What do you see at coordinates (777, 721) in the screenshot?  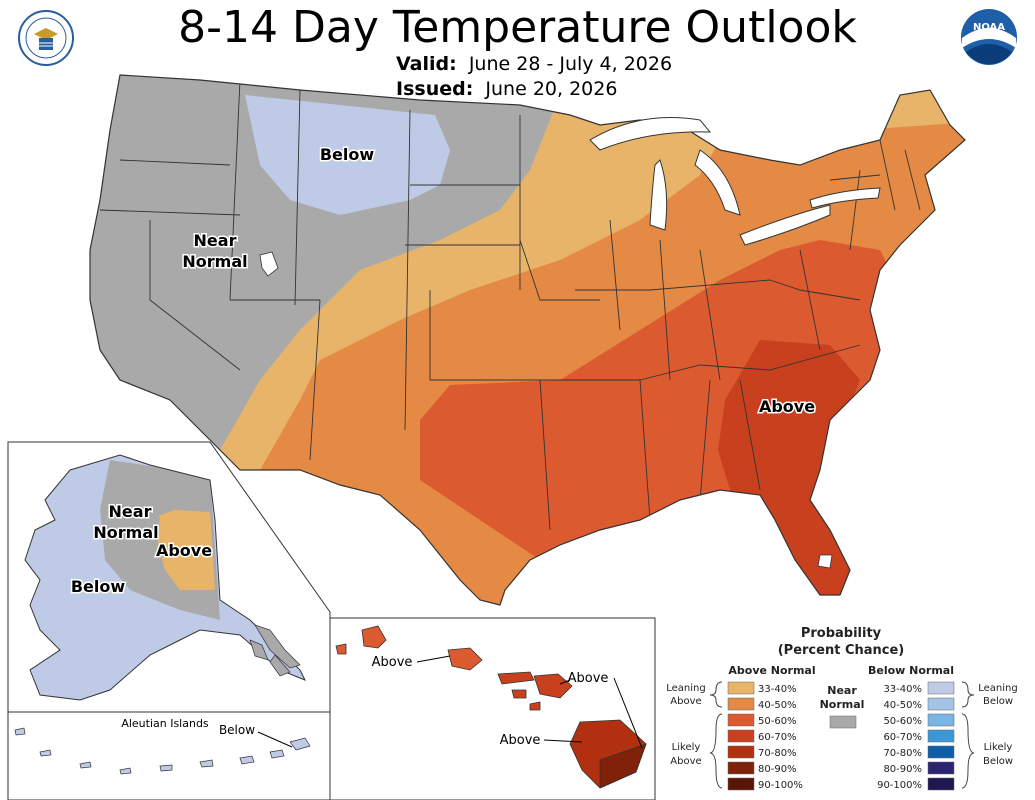 I see `above-swatch-label: 50-60%` at bounding box center [777, 721].